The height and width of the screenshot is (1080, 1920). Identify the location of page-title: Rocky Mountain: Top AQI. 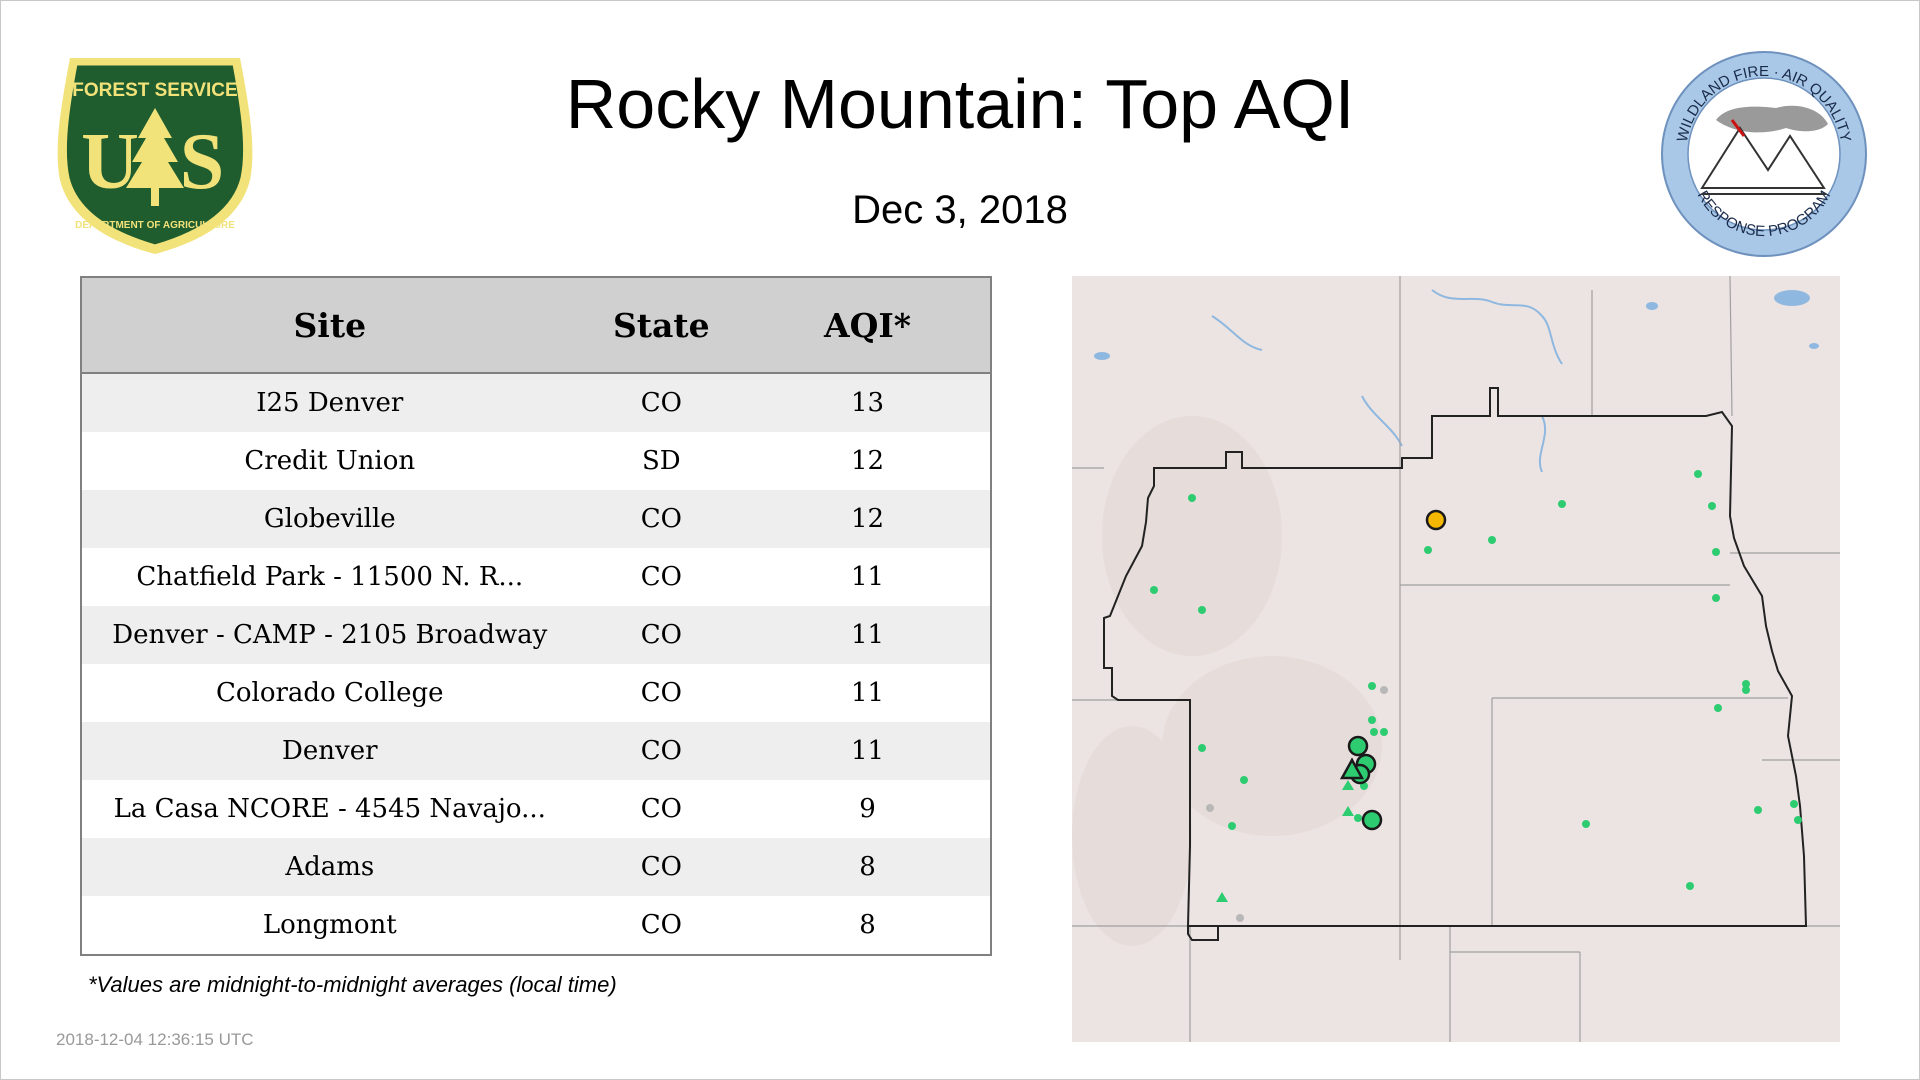
(960, 104).